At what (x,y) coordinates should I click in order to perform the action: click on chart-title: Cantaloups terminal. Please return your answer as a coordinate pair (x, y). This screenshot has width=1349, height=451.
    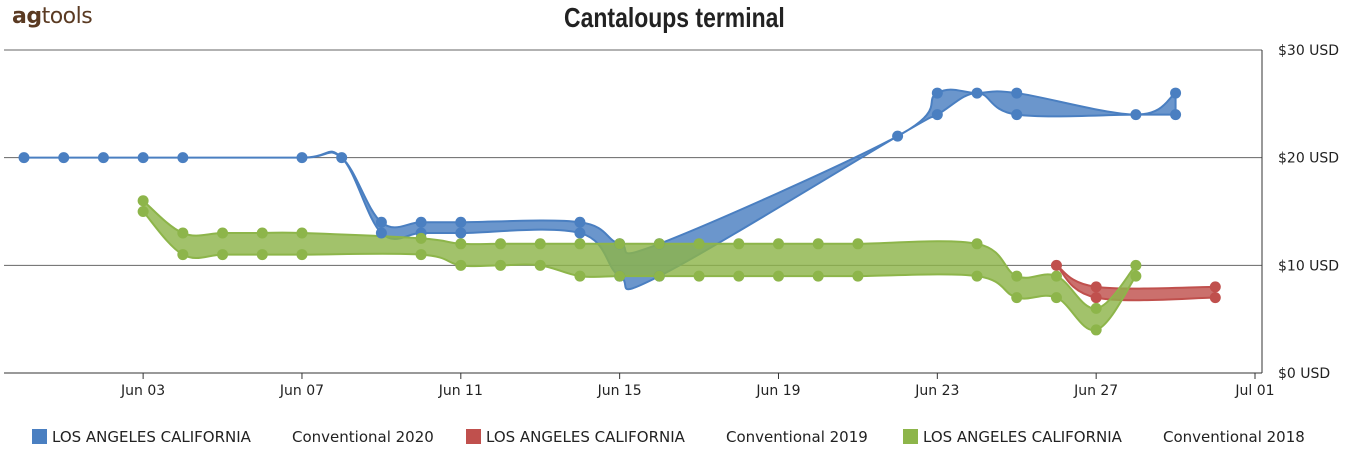
    Looking at the image, I should click on (674, 17).